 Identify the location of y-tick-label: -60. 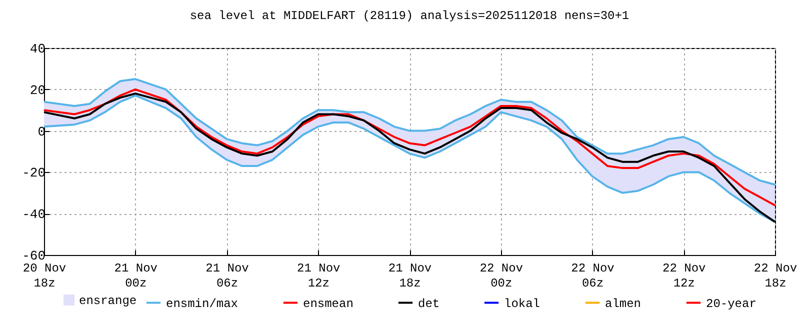
(34, 256).